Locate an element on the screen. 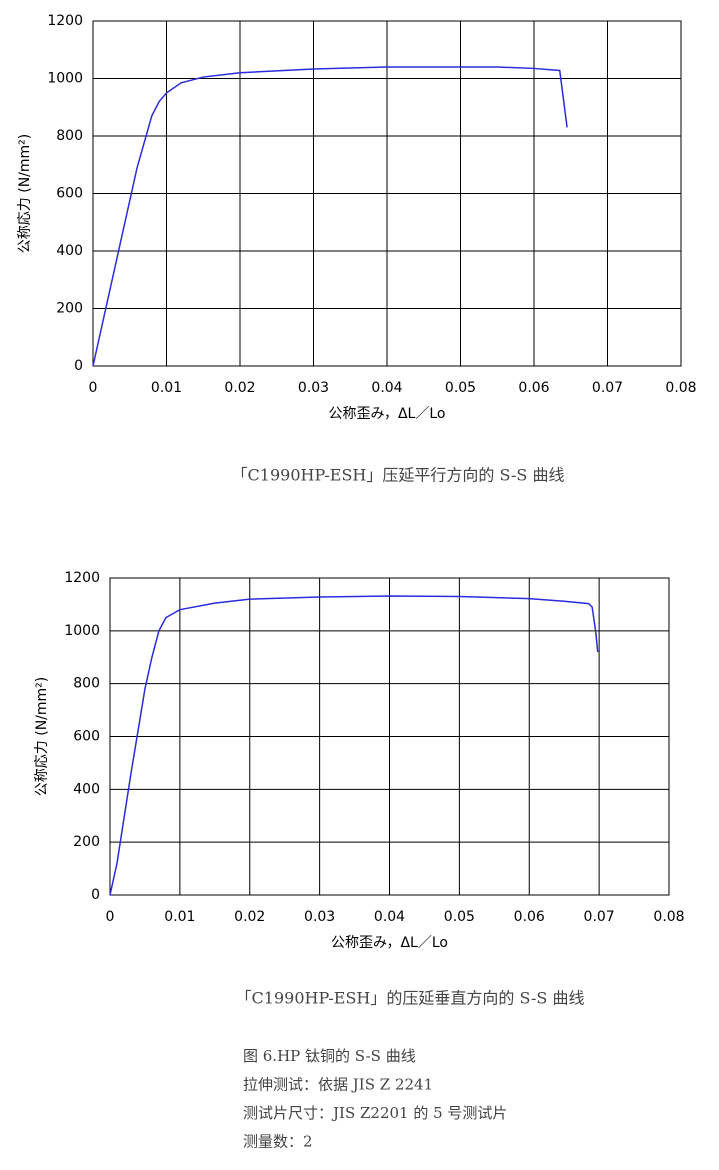 Image resolution: width=719 pixels, height=1170 pixels. figure-note: 测量数：2 is located at coordinates (278, 1142).